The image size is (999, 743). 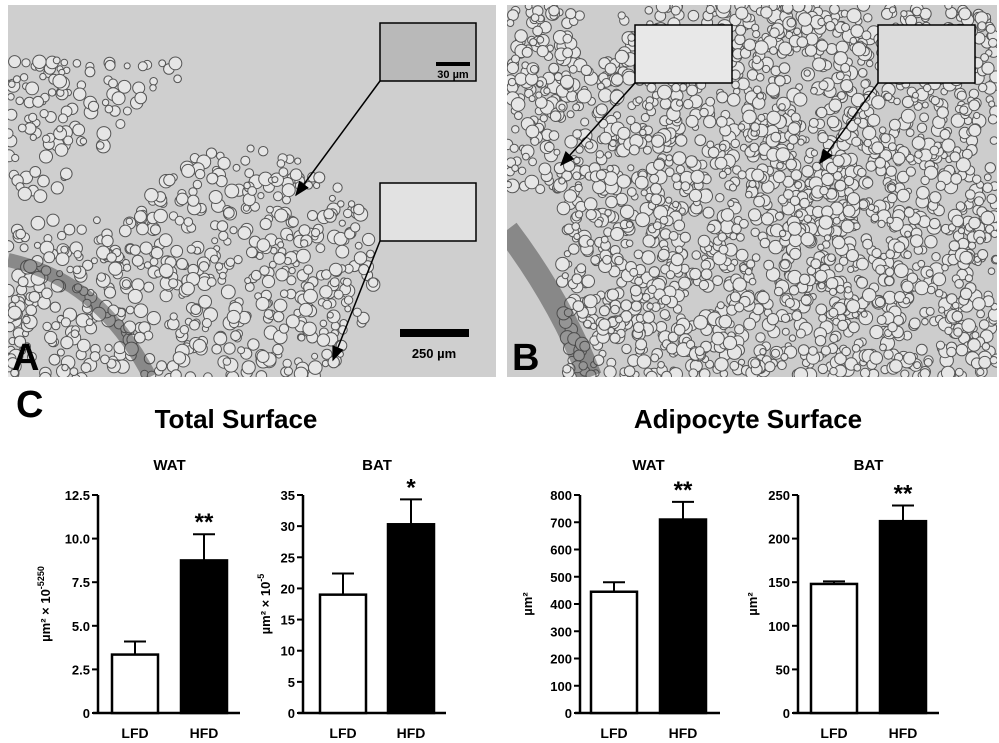 I want to click on muscle-band, so click(x=82, y=315).